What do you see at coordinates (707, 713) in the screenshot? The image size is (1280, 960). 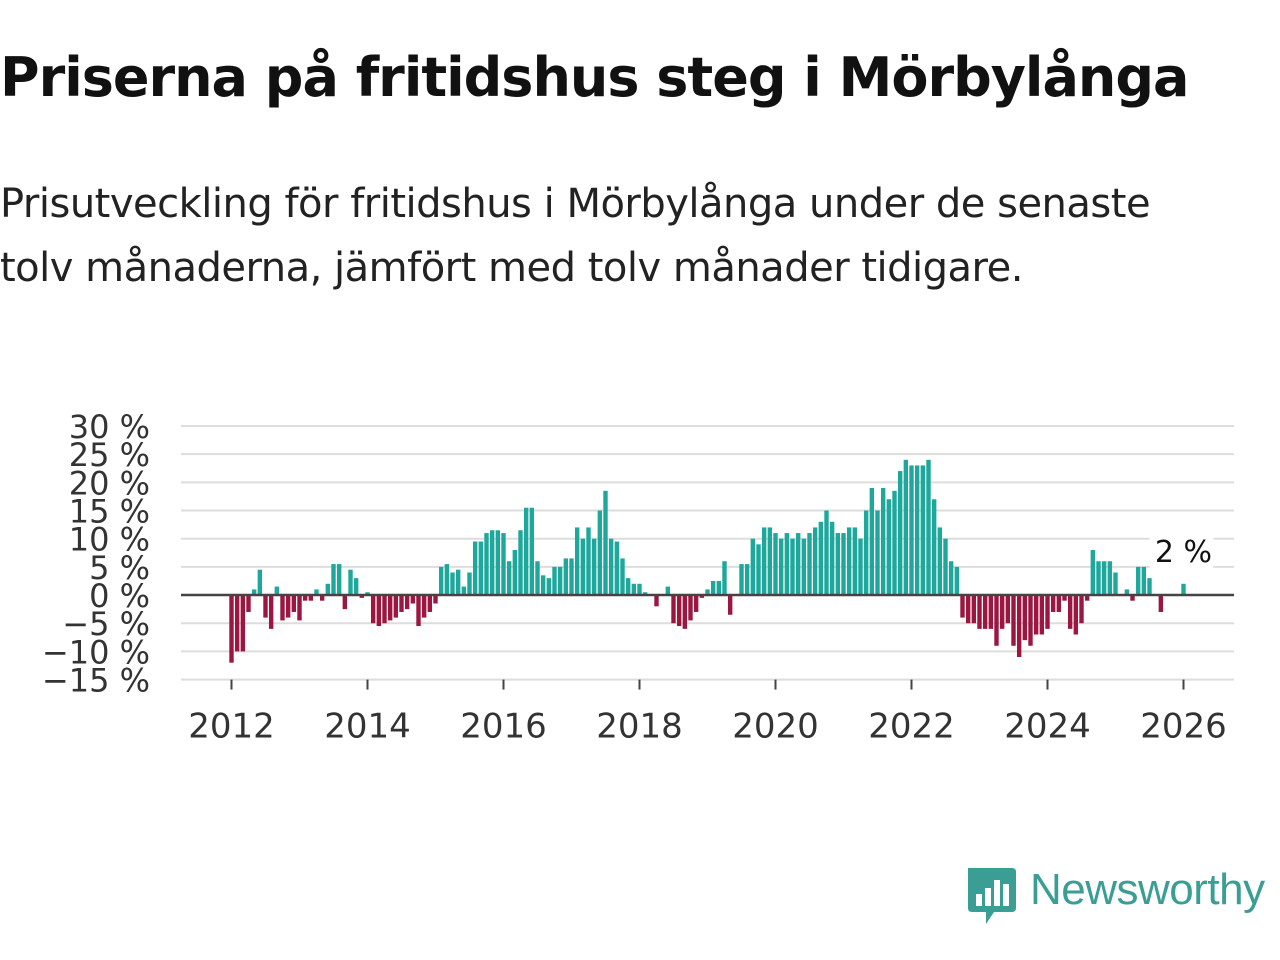 I see `x-axis: 2012 2014 2016 2018 2020 2022 2024 2026` at bounding box center [707, 713].